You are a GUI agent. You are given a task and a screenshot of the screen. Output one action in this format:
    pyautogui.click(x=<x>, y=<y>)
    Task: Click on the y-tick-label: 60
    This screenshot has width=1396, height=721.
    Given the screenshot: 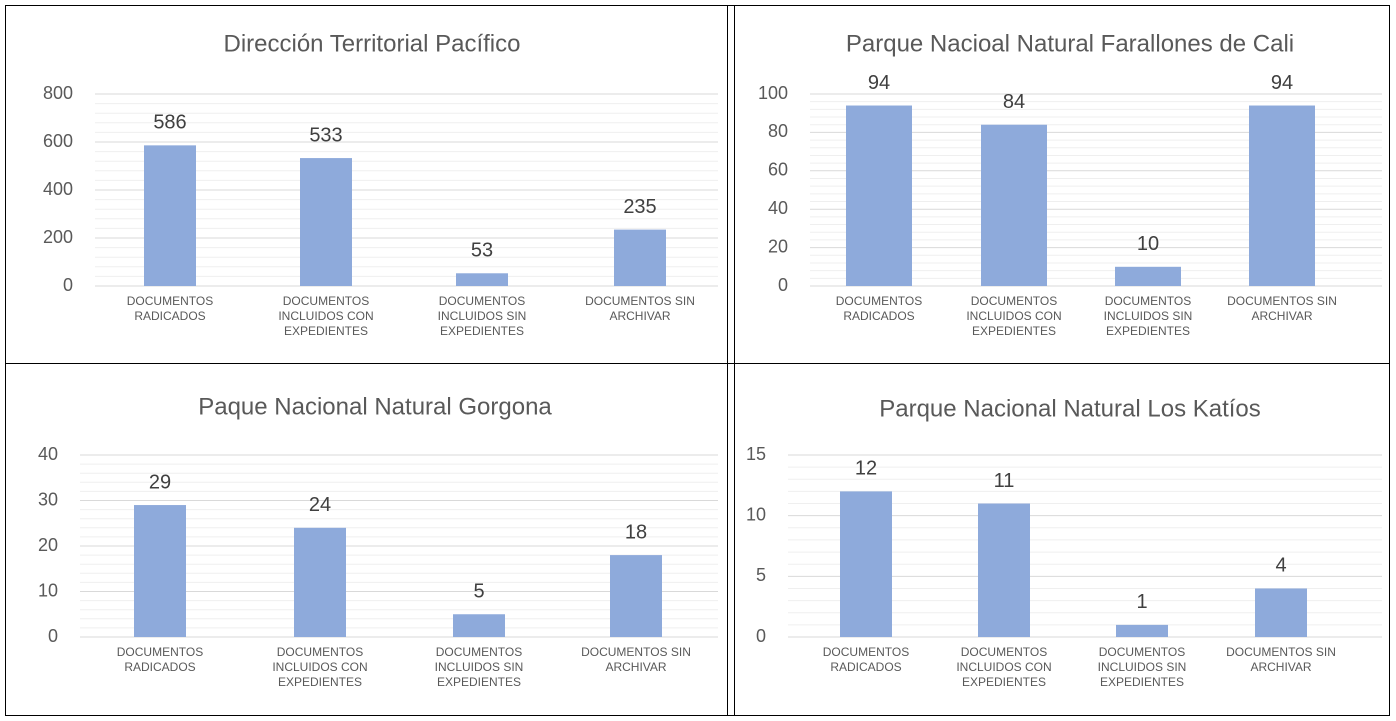 What is the action you would take?
    pyautogui.click(x=778, y=170)
    